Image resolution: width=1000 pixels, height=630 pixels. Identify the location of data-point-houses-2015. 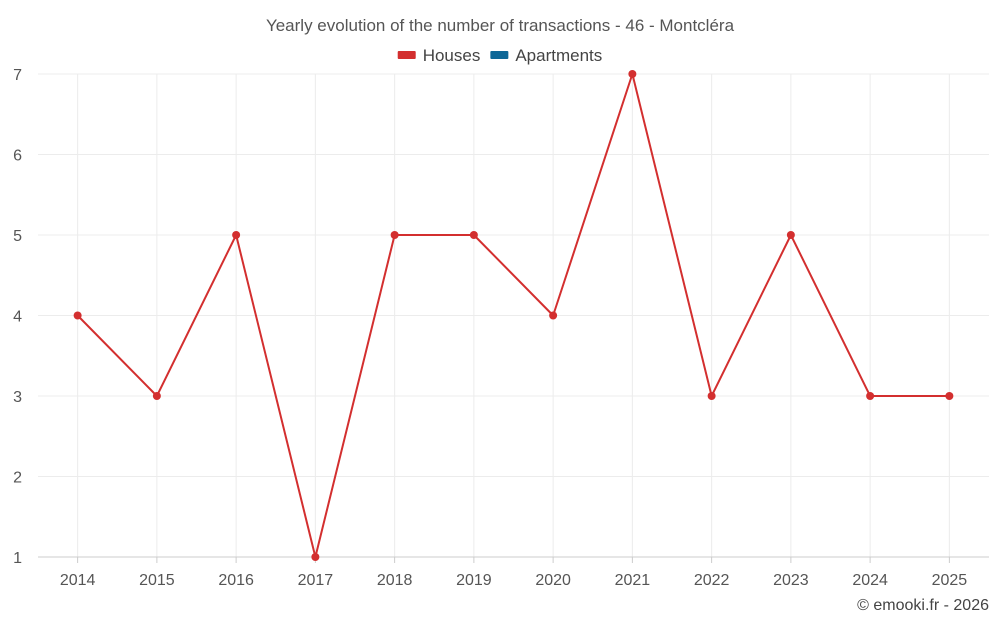
(156, 396).